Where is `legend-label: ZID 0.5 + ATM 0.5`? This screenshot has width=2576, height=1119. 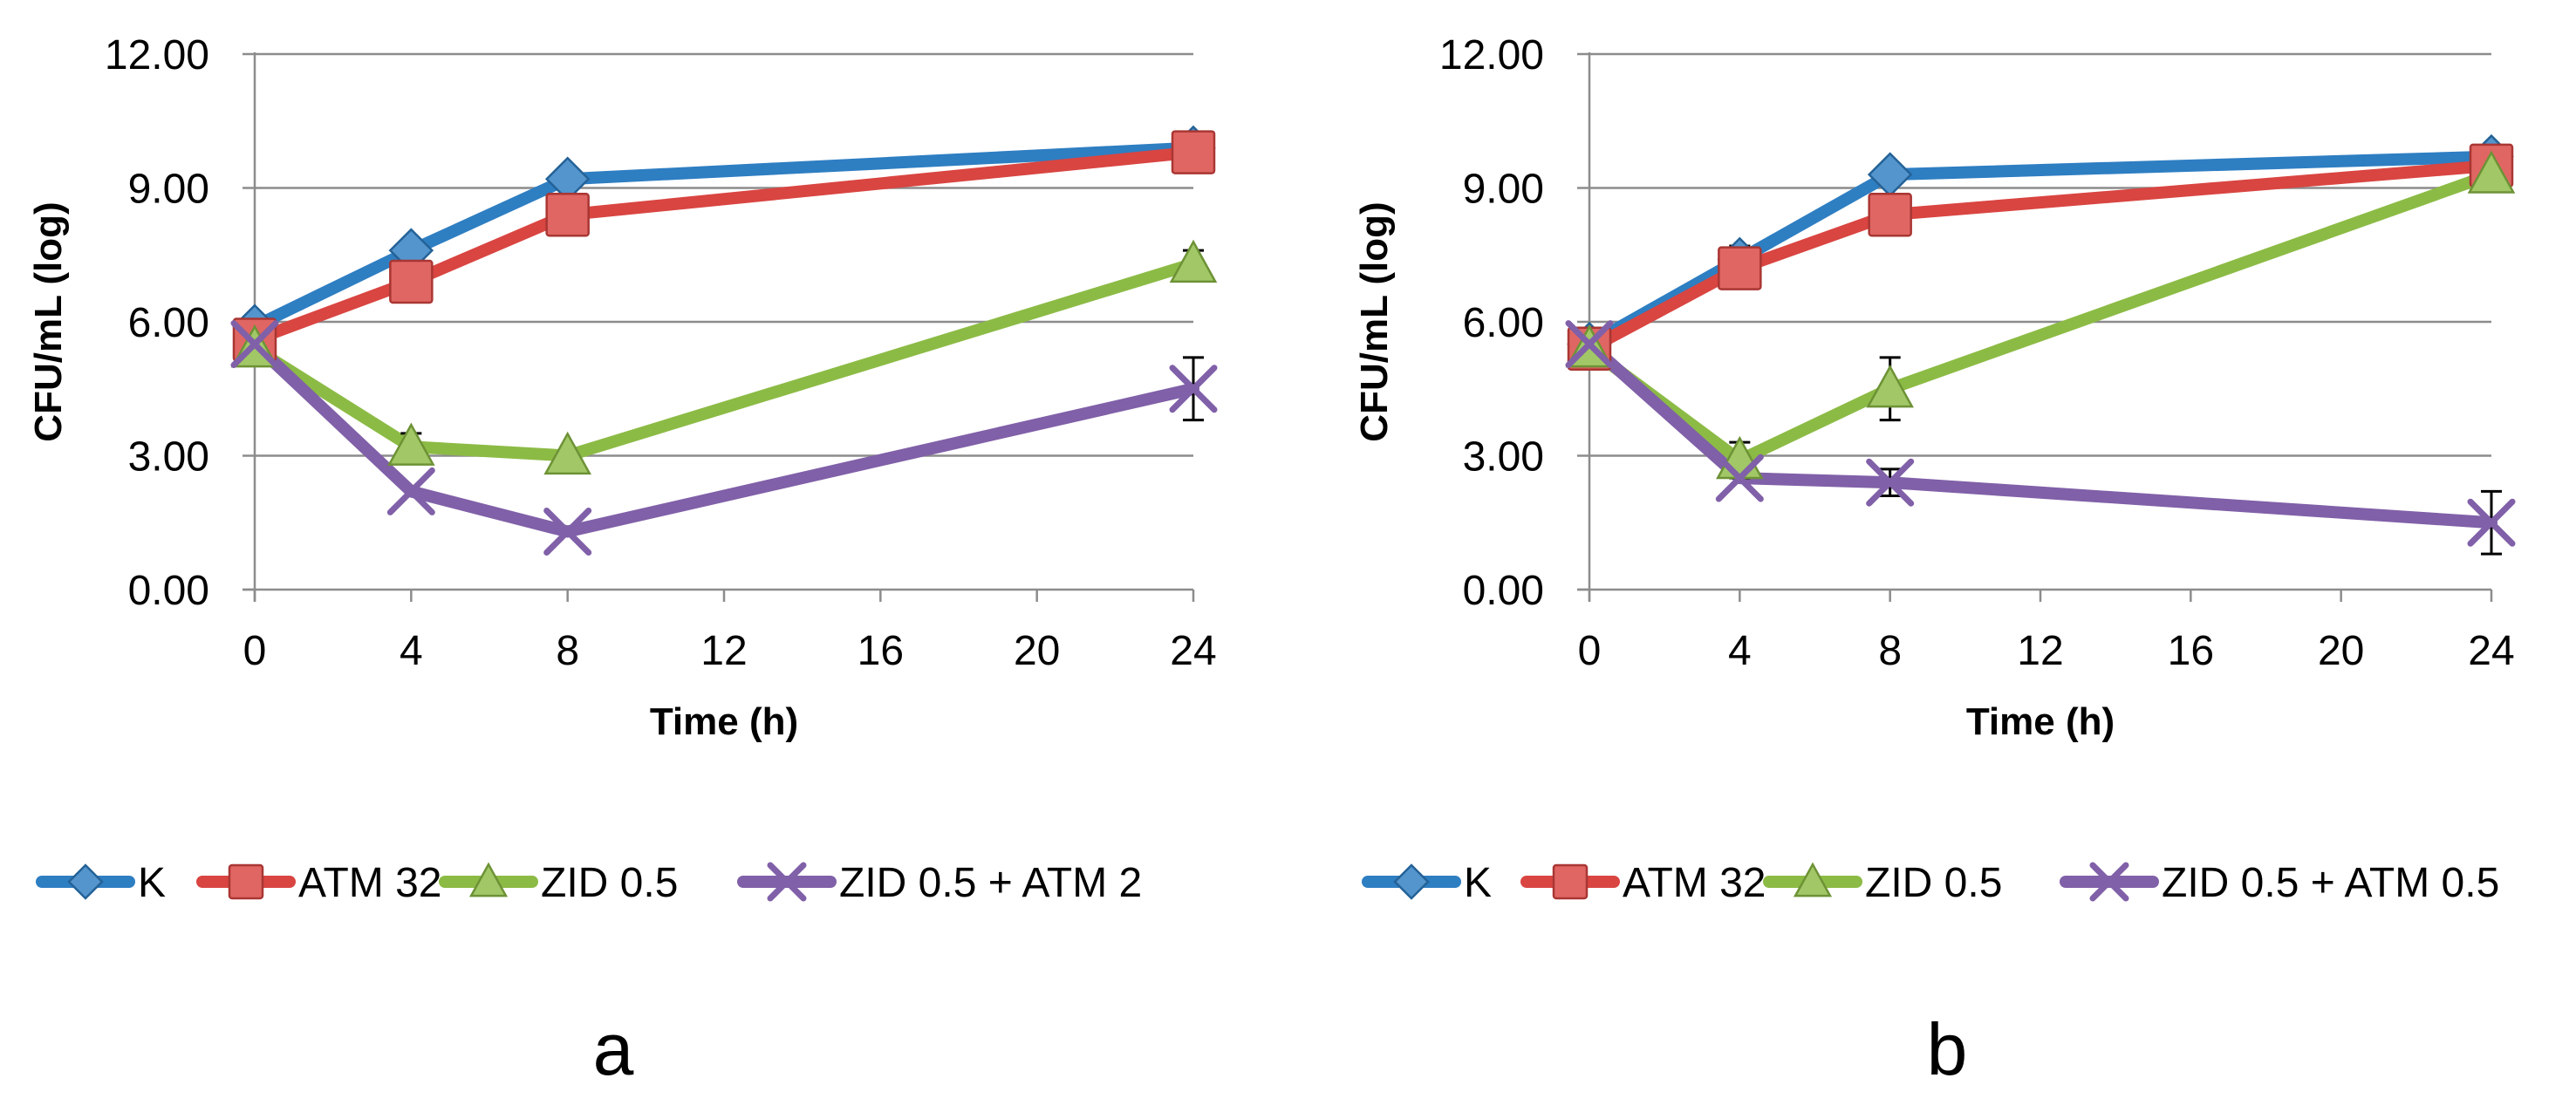 legend-label: ZID 0.5 + ATM 0.5 is located at coordinates (2330, 883).